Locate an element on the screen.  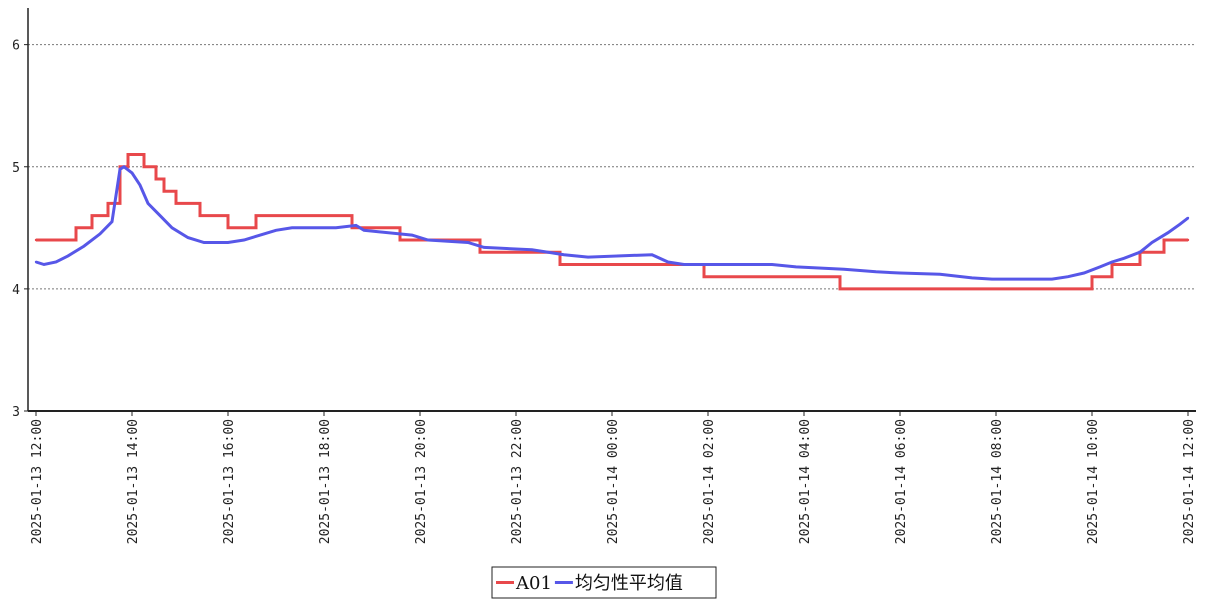
x-tick-label: 2025-01-13 12:00 is located at coordinates (37, 481).